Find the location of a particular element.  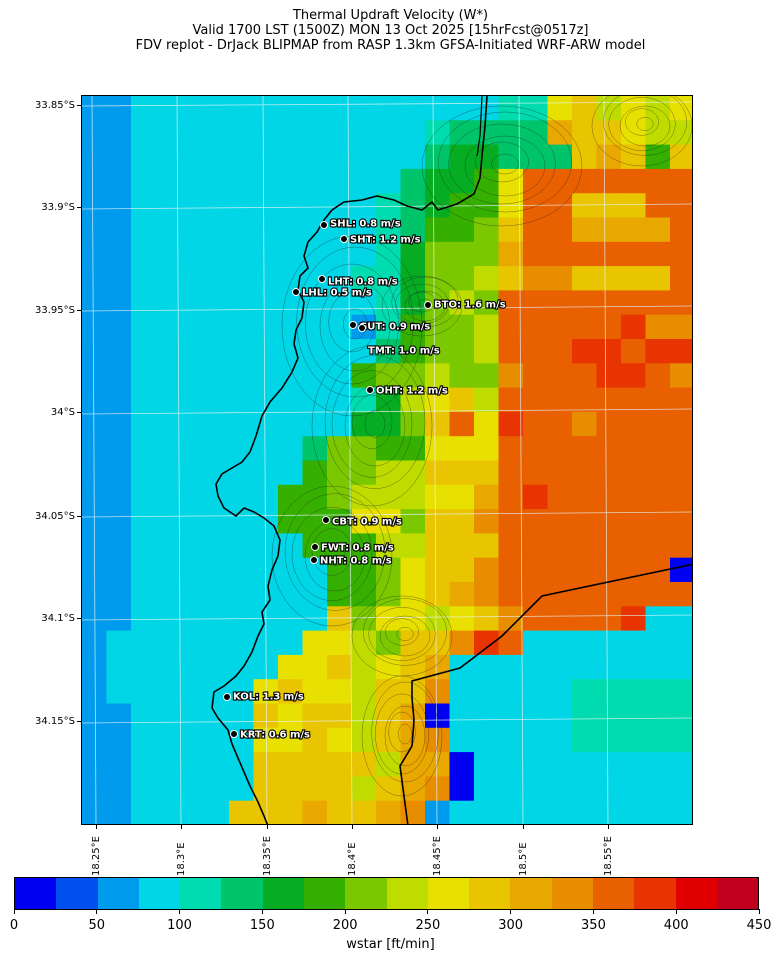

colorbar-tick-label: 400 is located at coordinates (676, 925).